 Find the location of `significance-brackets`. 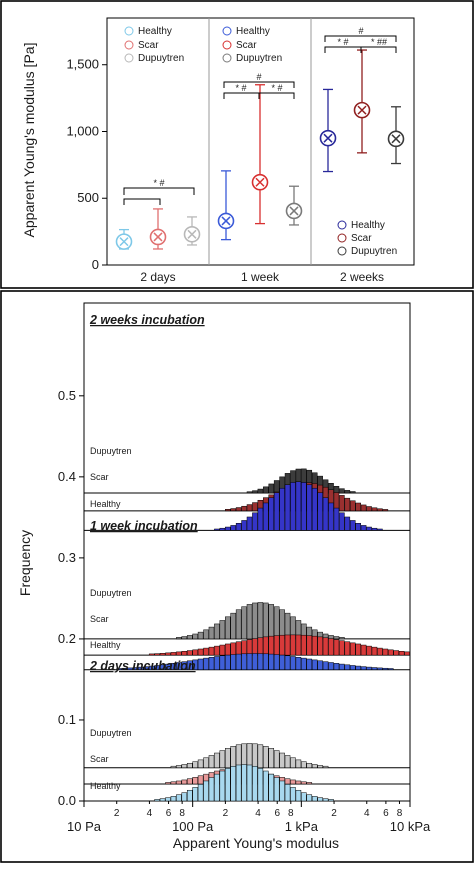

significance-brackets is located at coordinates (260, 120).